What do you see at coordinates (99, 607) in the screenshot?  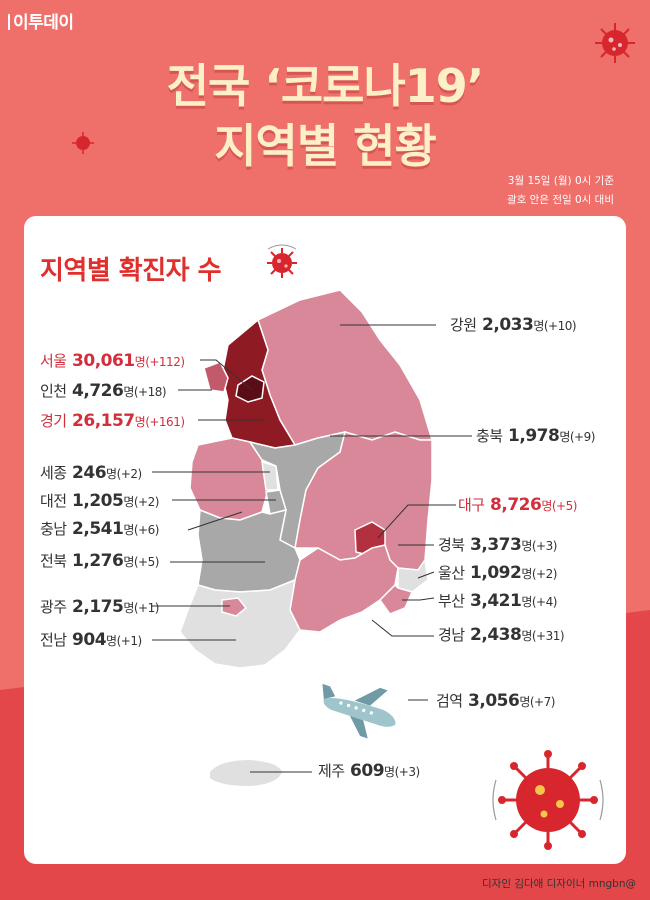 I see `label-gwangju: 광주 2,175명(+1)` at bounding box center [99, 607].